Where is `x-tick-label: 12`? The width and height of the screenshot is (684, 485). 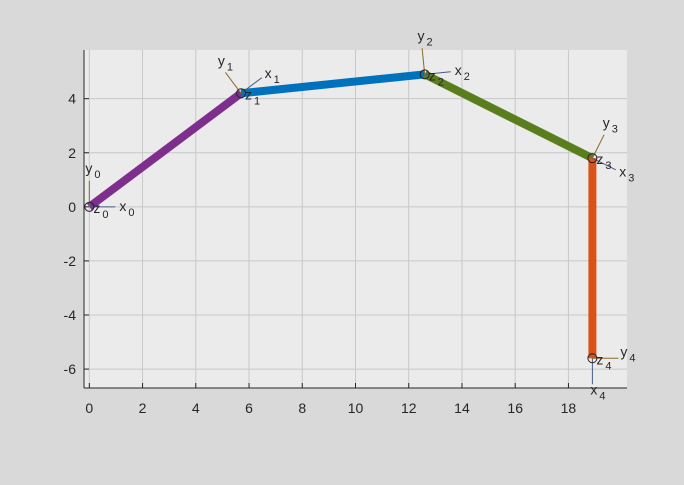 x-tick-label: 12 is located at coordinates (409, 408).